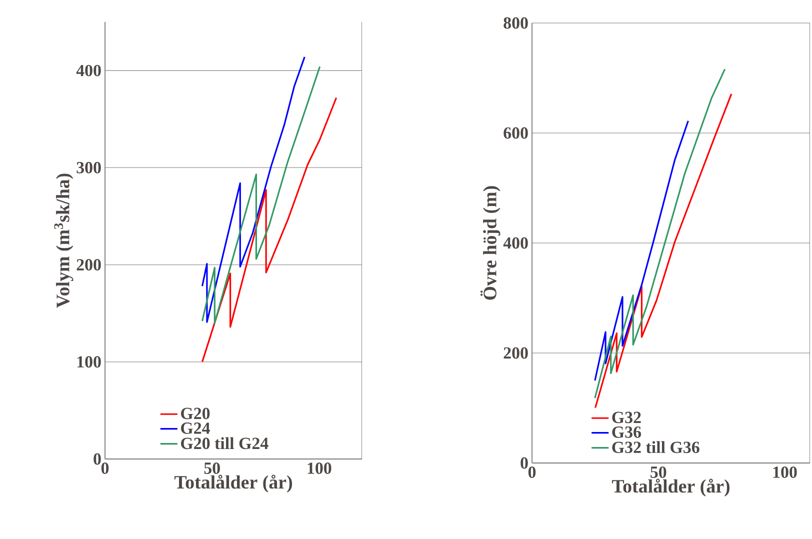 This screenshot has height=539, width=812. I want to click on legend-label: G24, so click(195, 428).